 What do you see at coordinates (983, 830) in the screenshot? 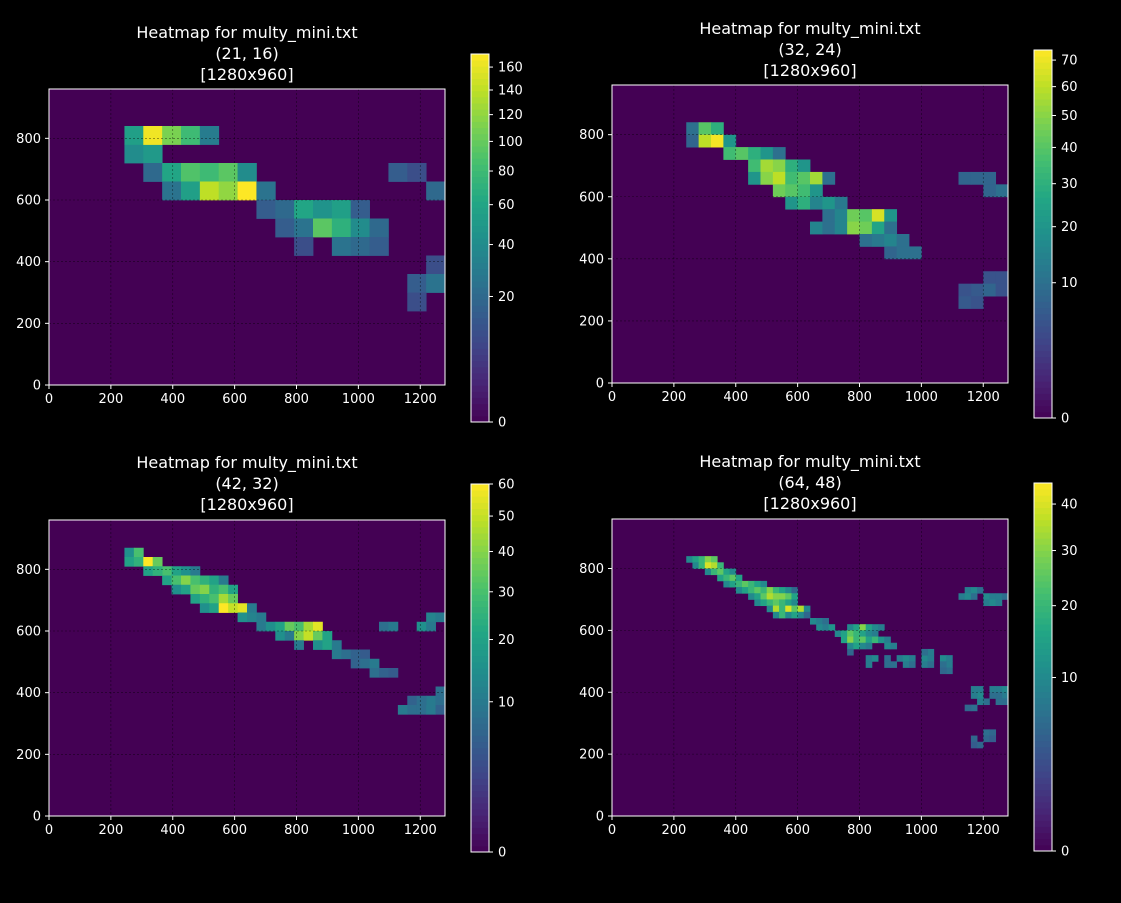
I see `x-tick-label: 1200` at bounding box center [983, 830].